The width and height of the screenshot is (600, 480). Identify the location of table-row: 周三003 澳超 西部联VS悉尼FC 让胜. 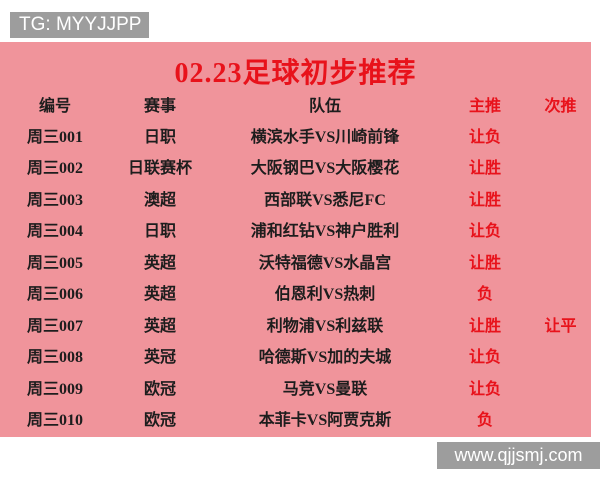
(295, 201).